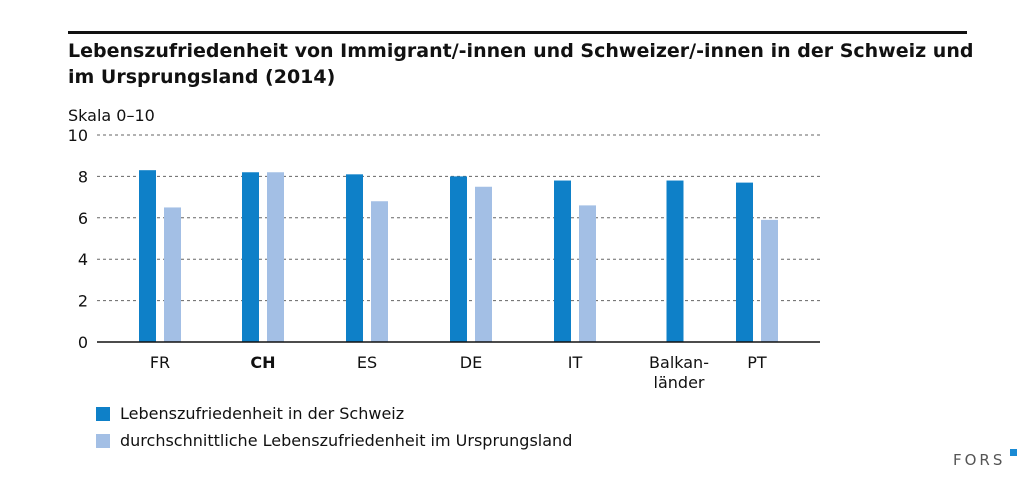 This screenshot has height=486, width=1035. Describe the element at coordinates (262, 413) in the screenshot. I see `legend-label: Lebenszufriedenheit in der Schweiz` at that location.